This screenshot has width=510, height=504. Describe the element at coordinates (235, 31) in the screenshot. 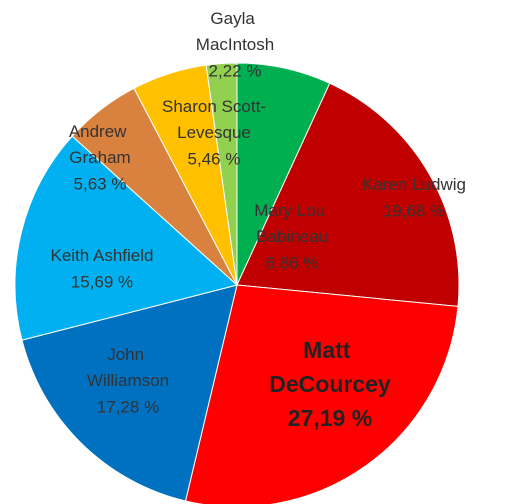

I see `slice-label: Gayla MacIntosh` at that location.